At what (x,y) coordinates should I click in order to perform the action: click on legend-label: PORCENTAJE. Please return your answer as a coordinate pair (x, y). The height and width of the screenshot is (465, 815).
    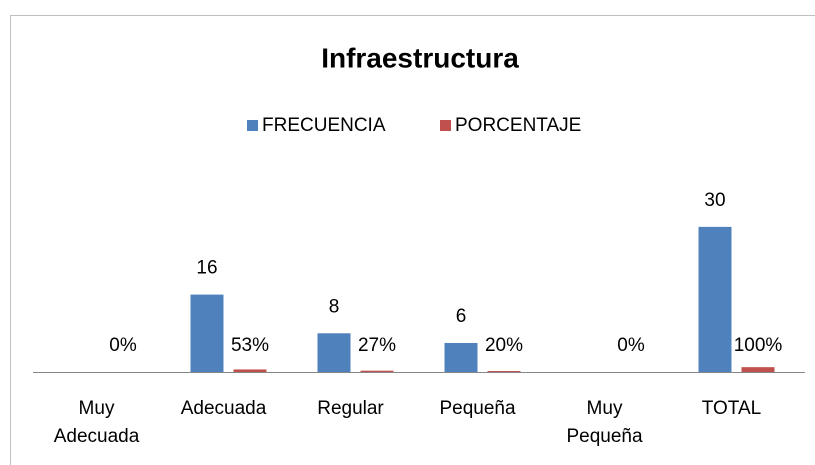
    Looking at the image, I should click on (518, 125).